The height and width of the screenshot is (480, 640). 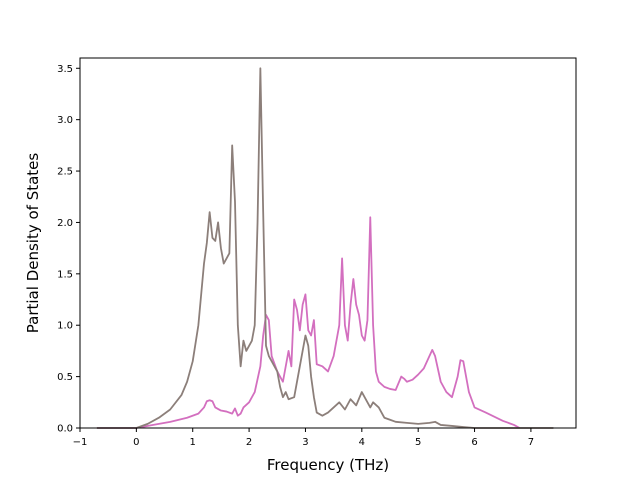 What do you see at coordinates (328, 465) in the screenshot?
I see `x-axis-title: Frequency (THz)` at bounding box center [328, 465].